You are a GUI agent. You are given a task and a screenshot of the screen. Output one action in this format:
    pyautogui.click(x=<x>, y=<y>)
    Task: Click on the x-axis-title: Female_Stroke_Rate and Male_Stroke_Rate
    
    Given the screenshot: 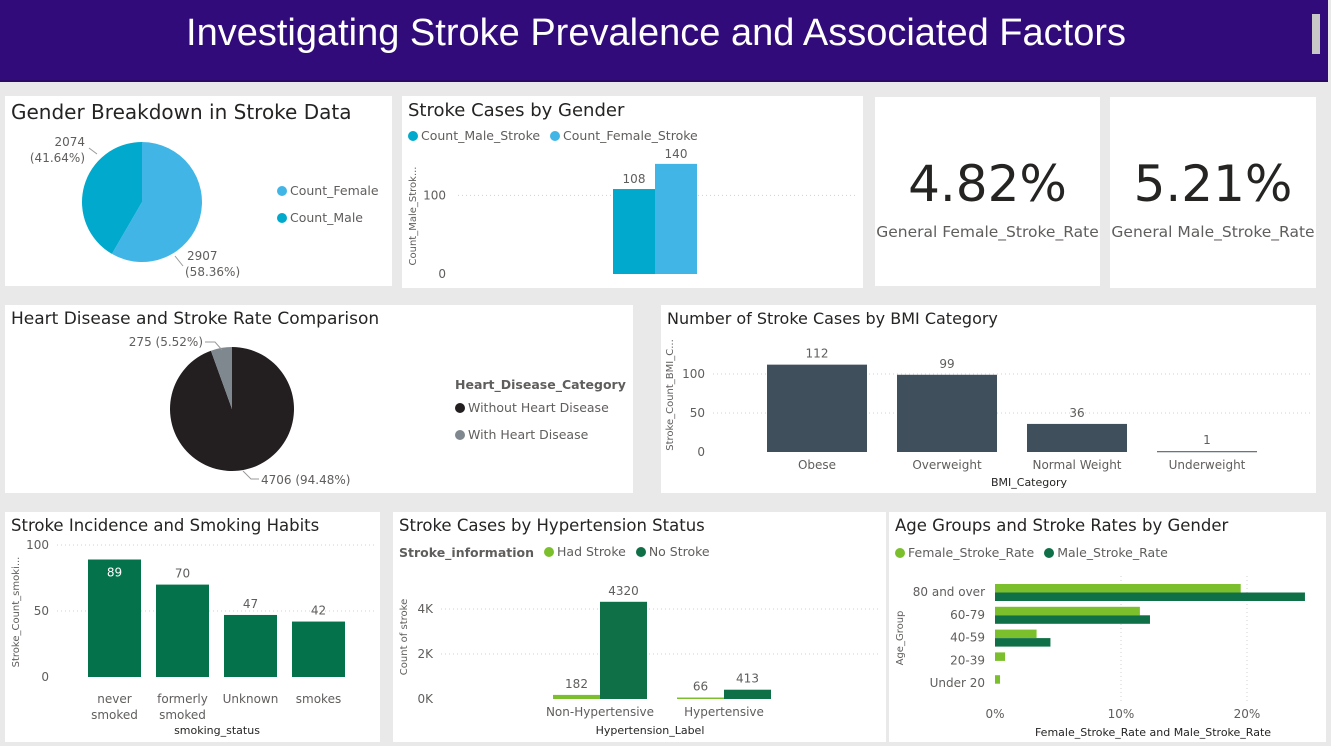 What is the action you would take?
    pyautogui.click(x=1153, y=732)
    